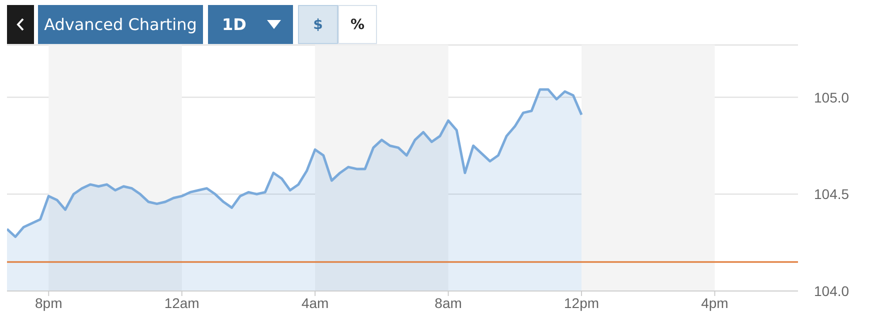 This screenshot has width=870, height=335. Describe the element at coordinates (582, 302) in the screenshot. I see `x-tick-label: 12pm` at that location.